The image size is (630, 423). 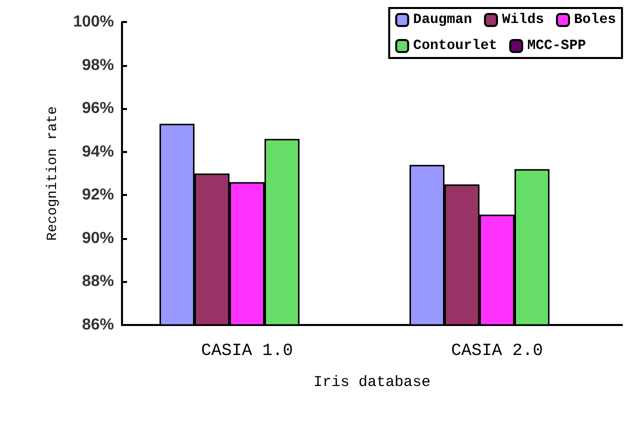 I want to click on legend-label: Contourlet, so click(x=455, y=46).